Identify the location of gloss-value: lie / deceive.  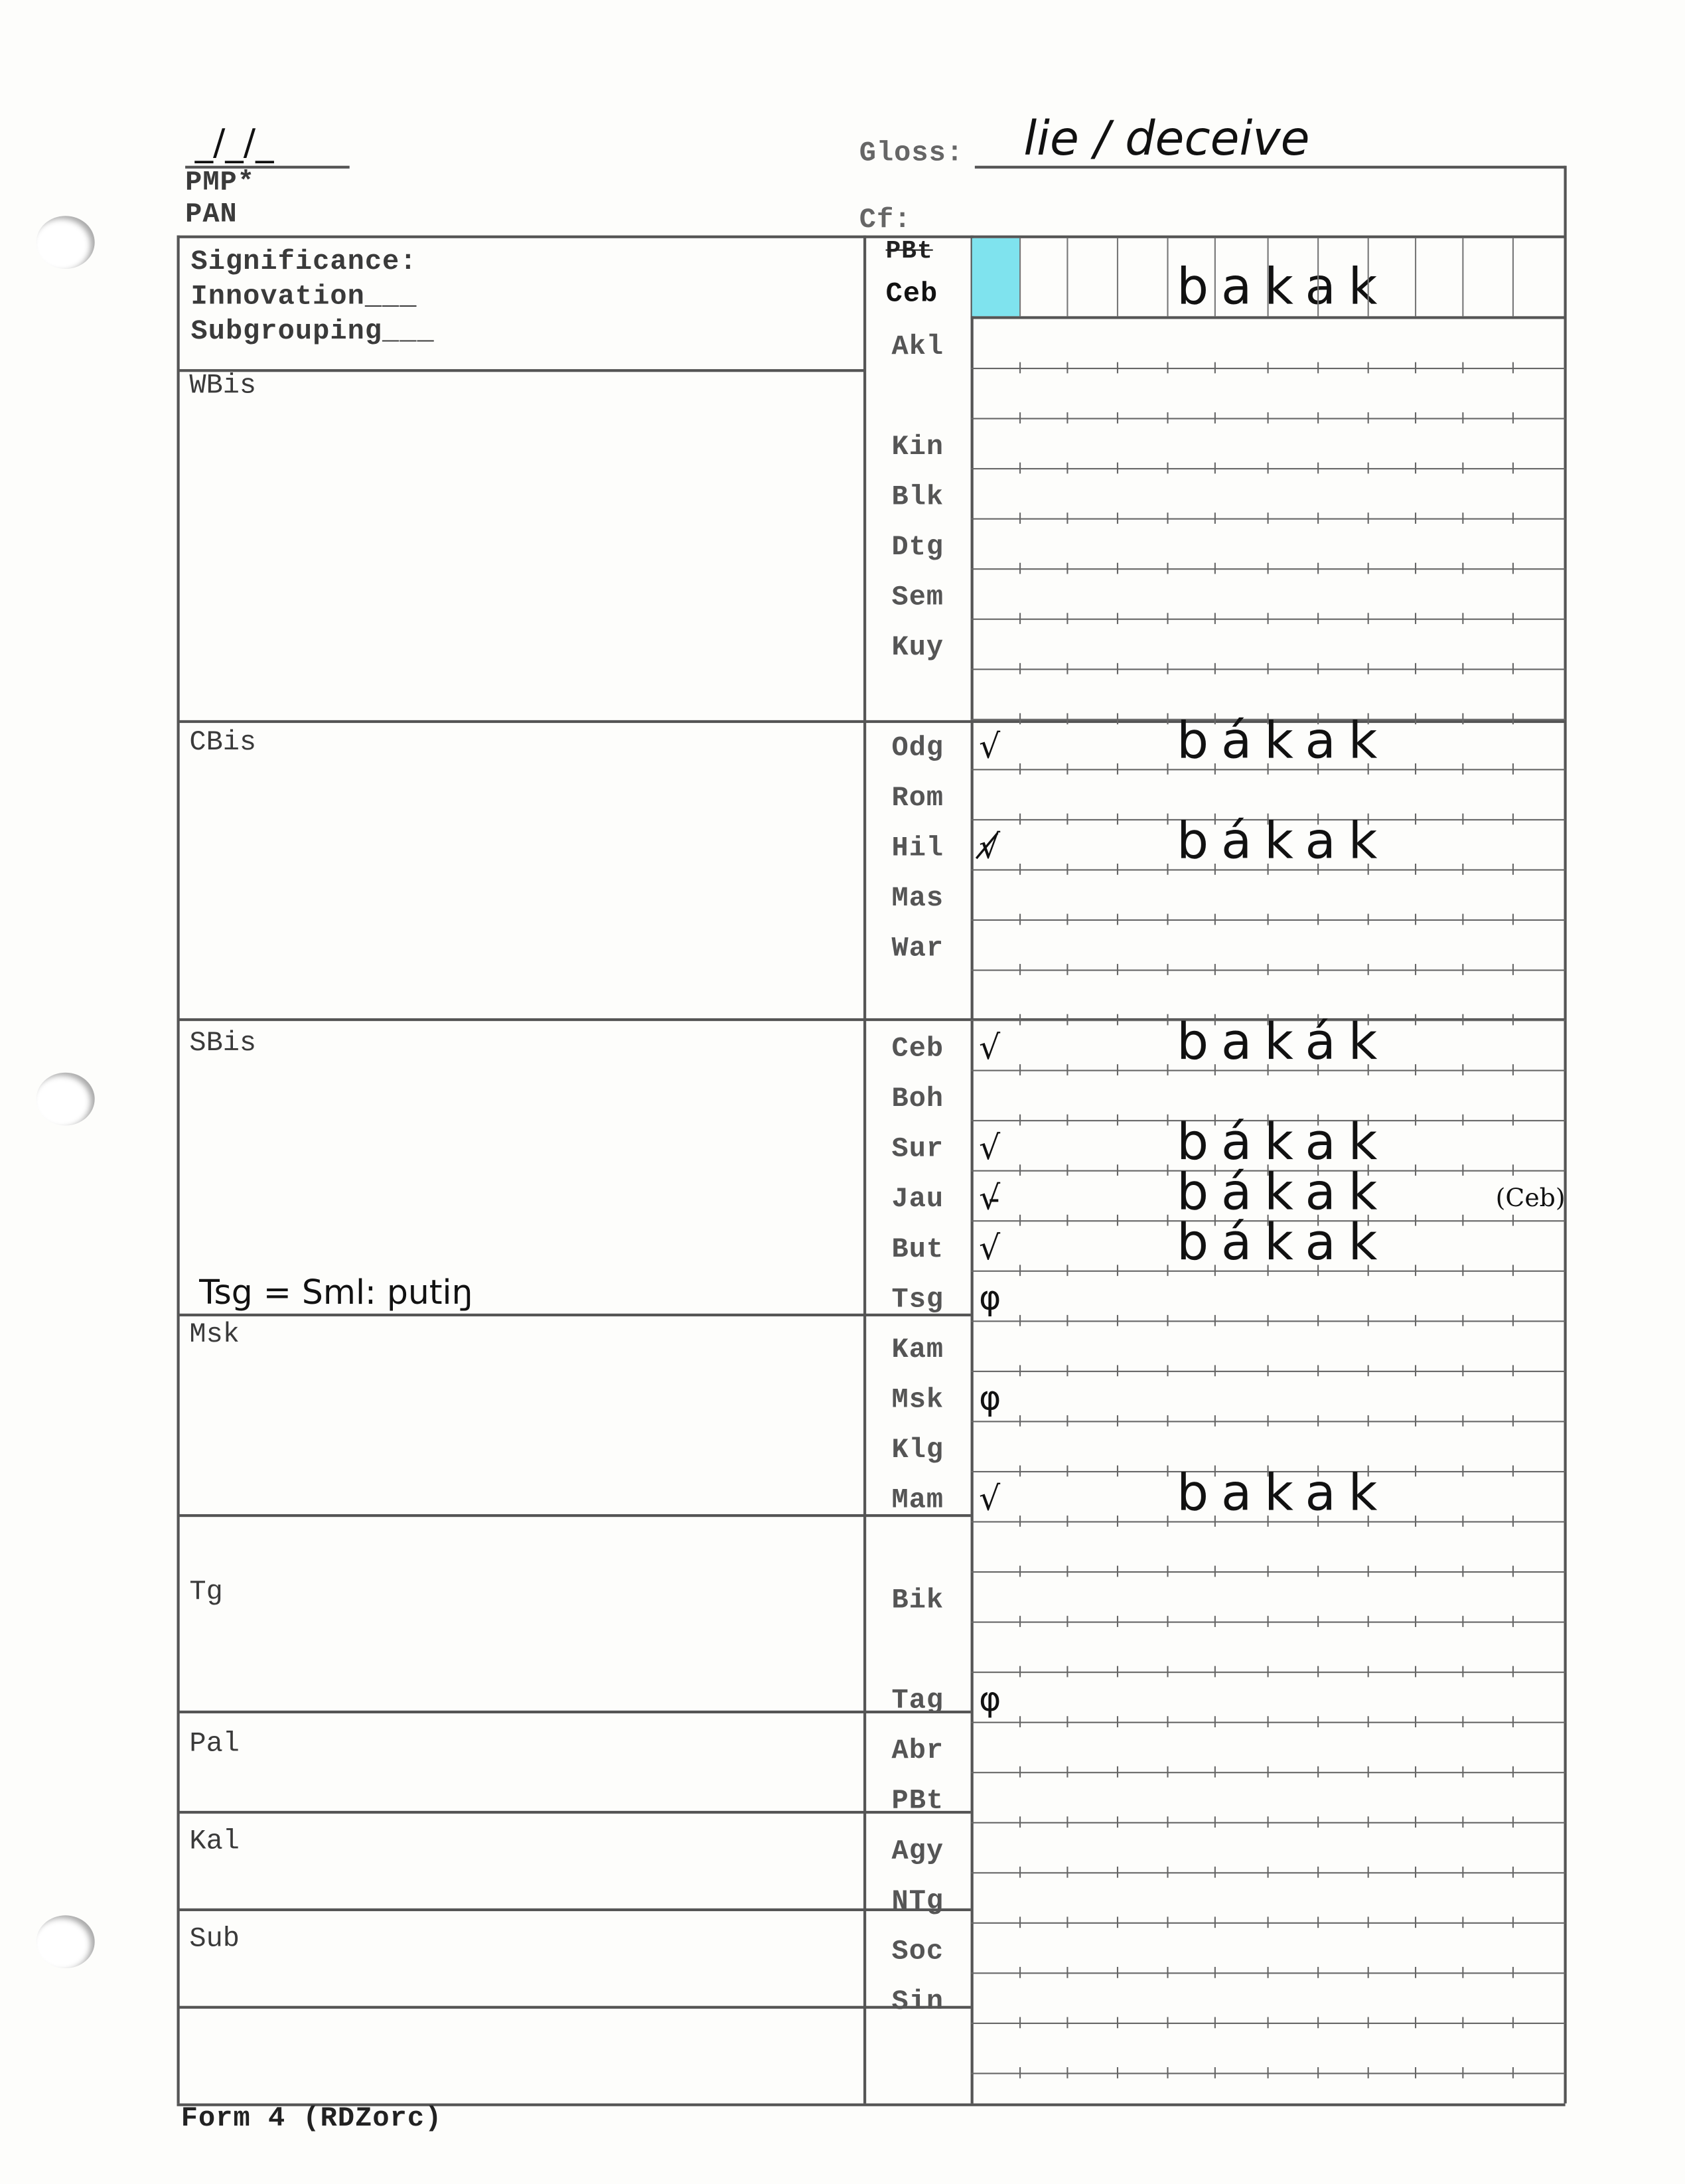
(1166, 139).